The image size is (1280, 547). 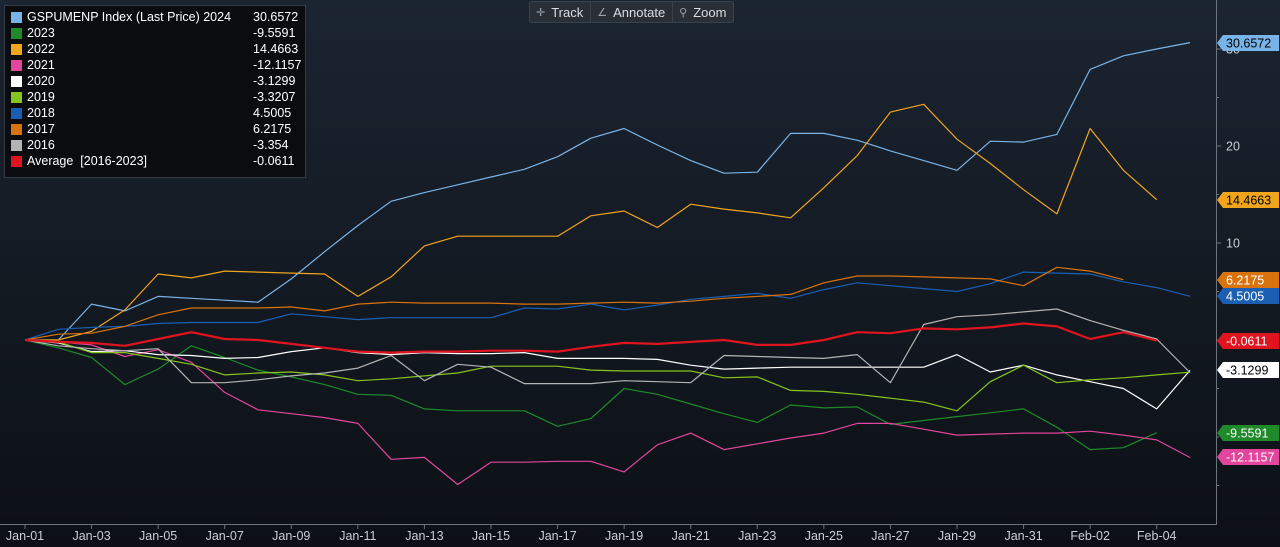 I want to click on series-line-2018, so click(x=607, y=306).